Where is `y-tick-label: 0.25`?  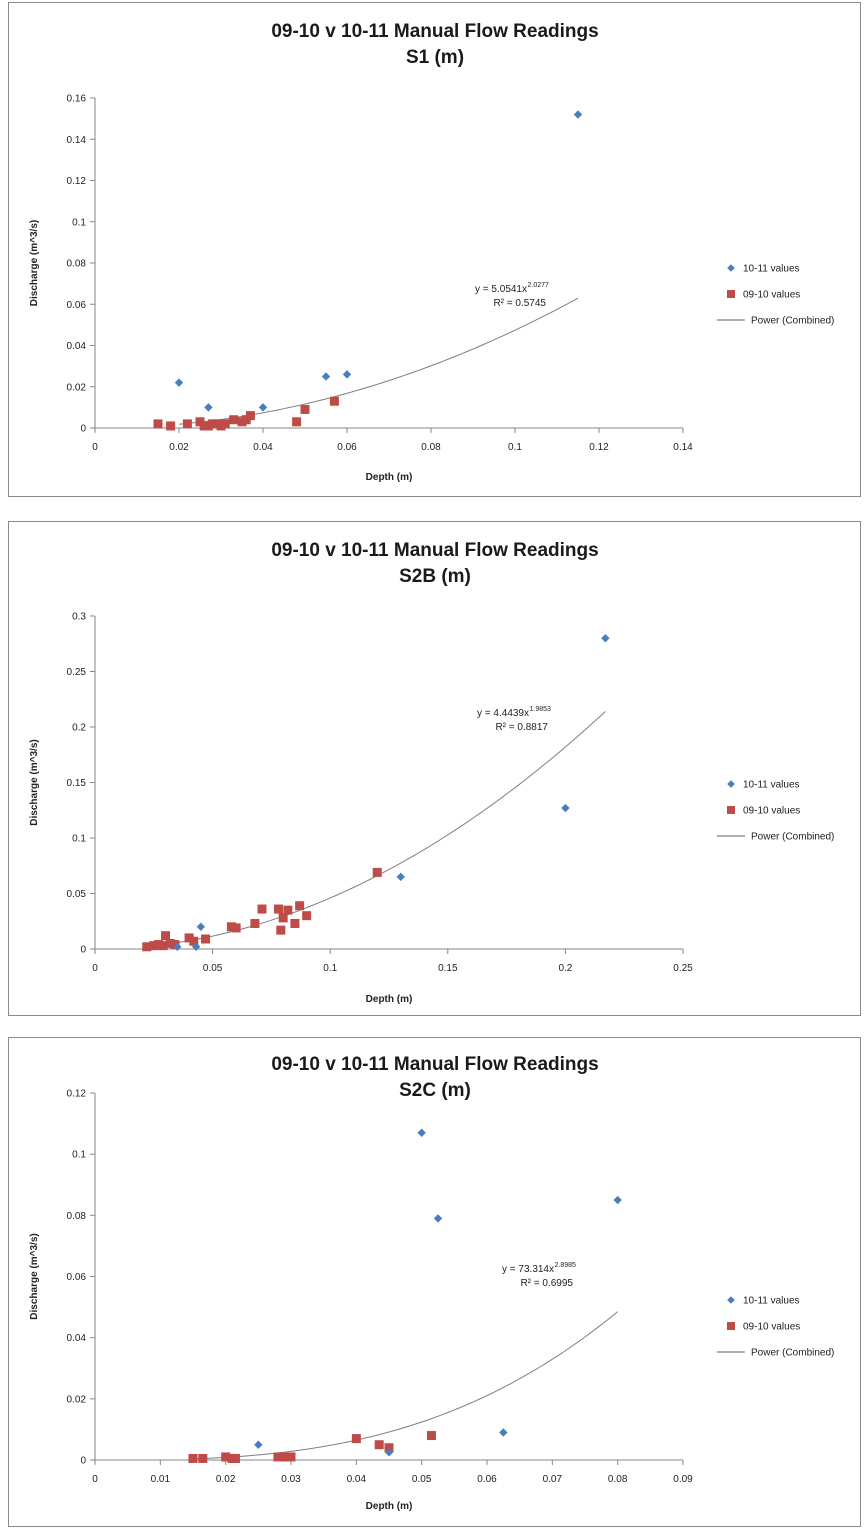
y-tick-label: 0.25 is located at coordinates (77, 672).